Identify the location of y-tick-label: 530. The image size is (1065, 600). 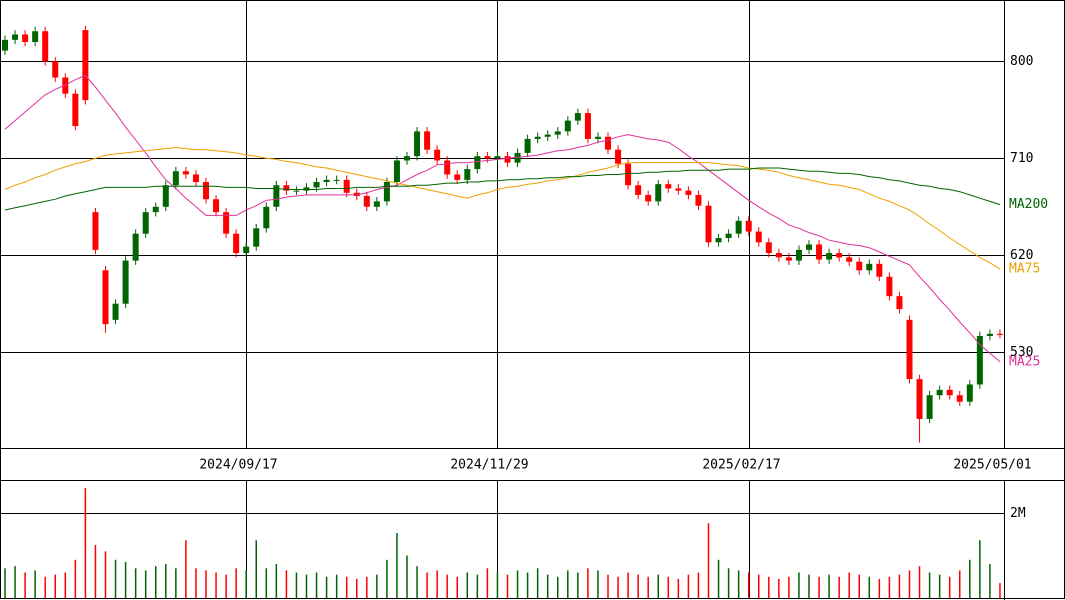
(1021, 352).